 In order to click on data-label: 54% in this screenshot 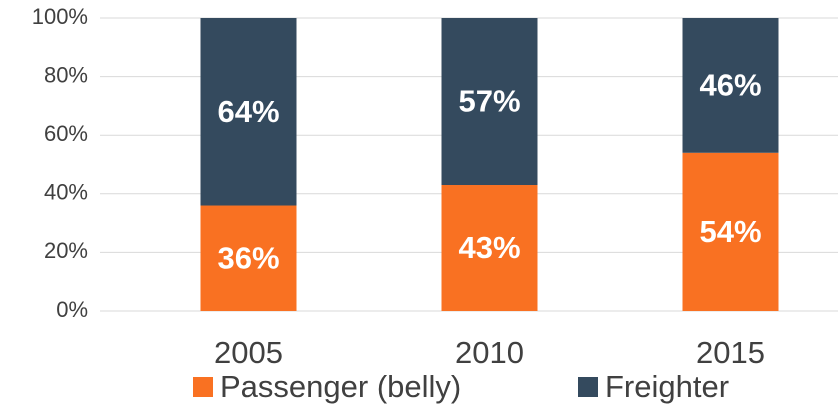, I will do `click(730, 231)`.